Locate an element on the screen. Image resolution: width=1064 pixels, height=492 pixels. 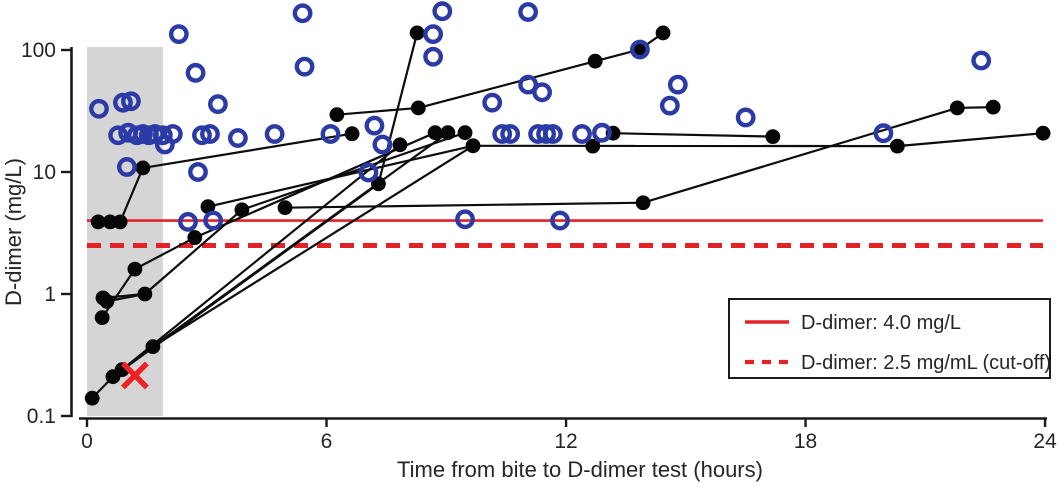
x-tick-label: 12 is located at coordinates (565, 441).